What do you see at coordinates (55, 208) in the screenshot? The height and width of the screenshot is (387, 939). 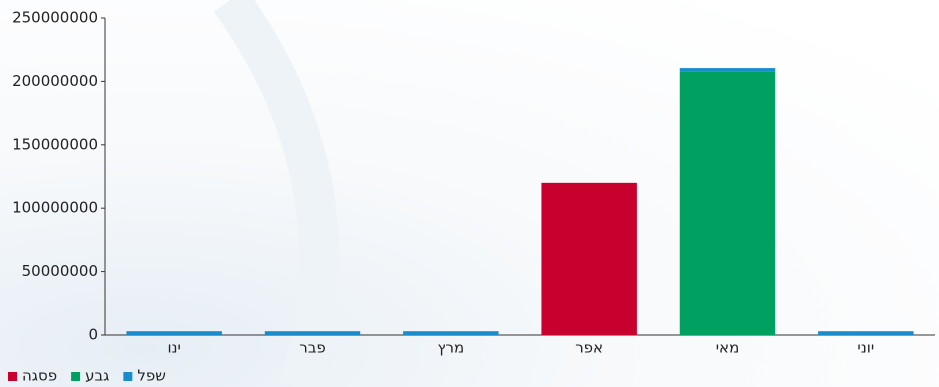 I see `y-tick-label: 100000000` at bounding box center [55, 208].